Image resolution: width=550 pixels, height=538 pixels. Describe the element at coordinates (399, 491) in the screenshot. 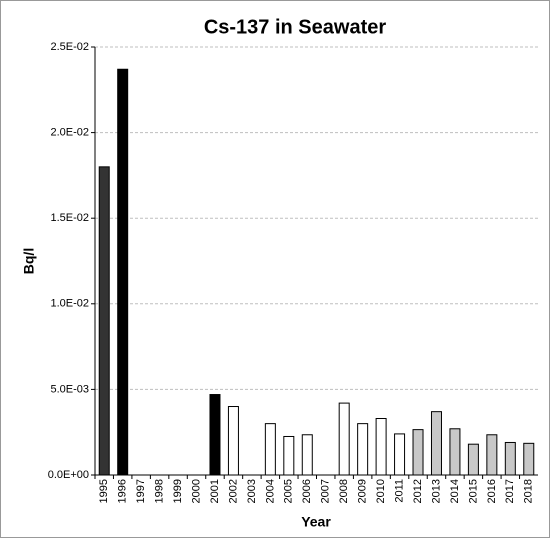

I see `x-tick-label: 2011` at that location.